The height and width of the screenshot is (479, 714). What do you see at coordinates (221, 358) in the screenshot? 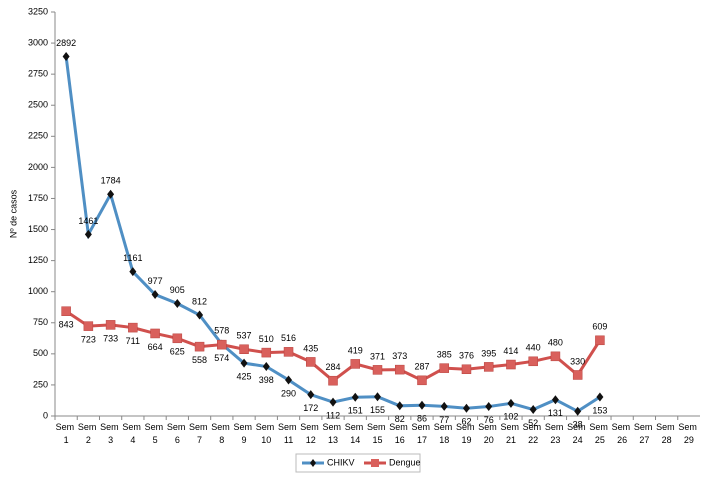
I see `data-label: 574` at bounding box center [221, 358].